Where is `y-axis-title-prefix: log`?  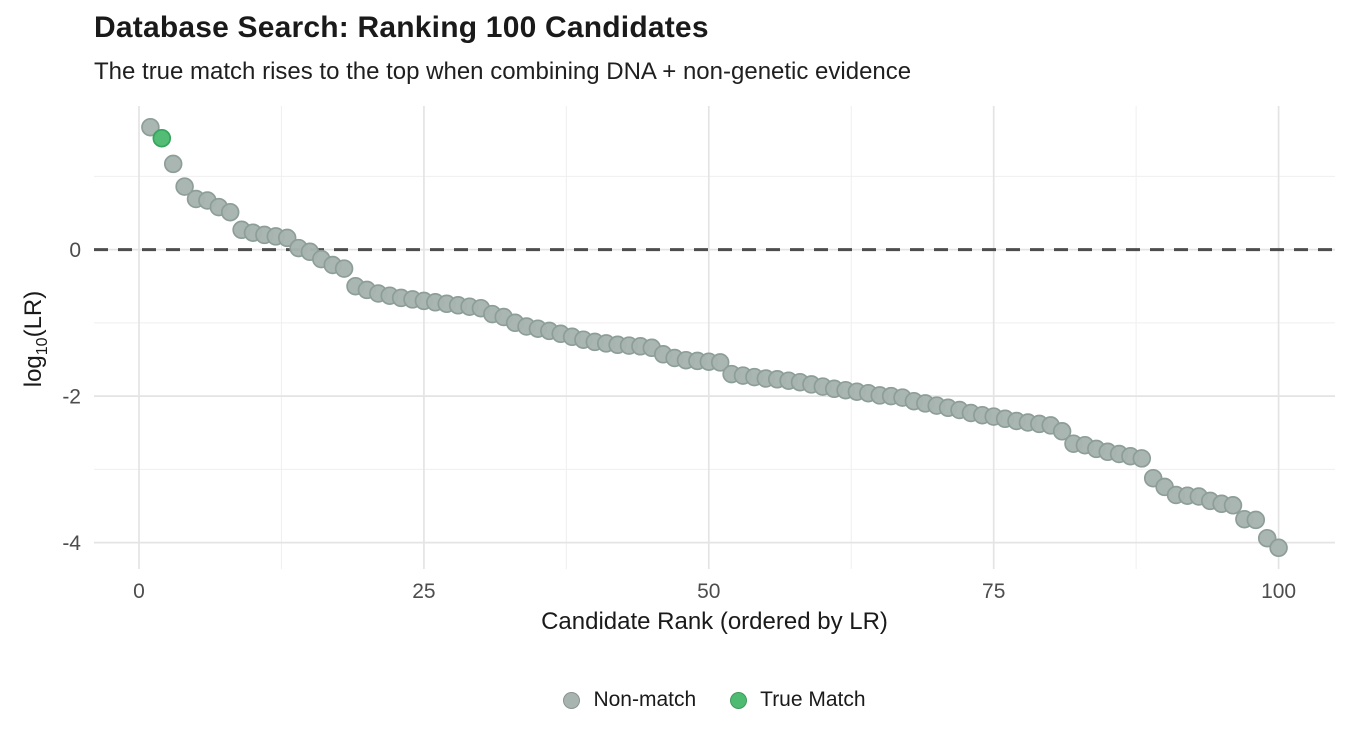
y-axis-title-prefix: log is located at coordinates (33, 371).